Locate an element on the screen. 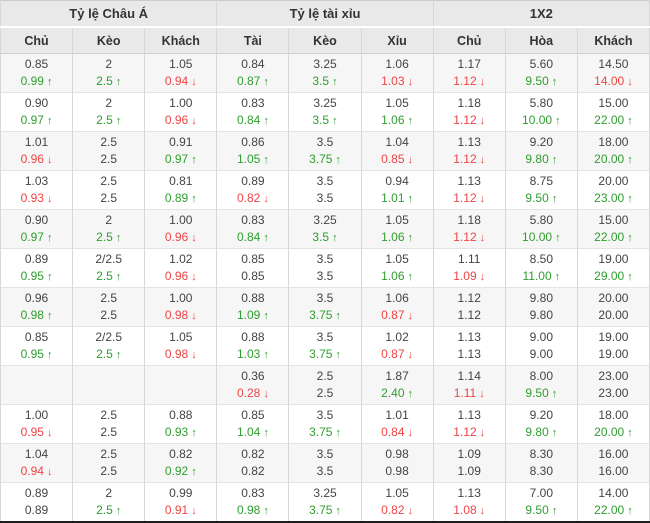 The height and width of the screenshot is (523, 650). live-odds-number: 1.12 is located at coordinates (465, 197).